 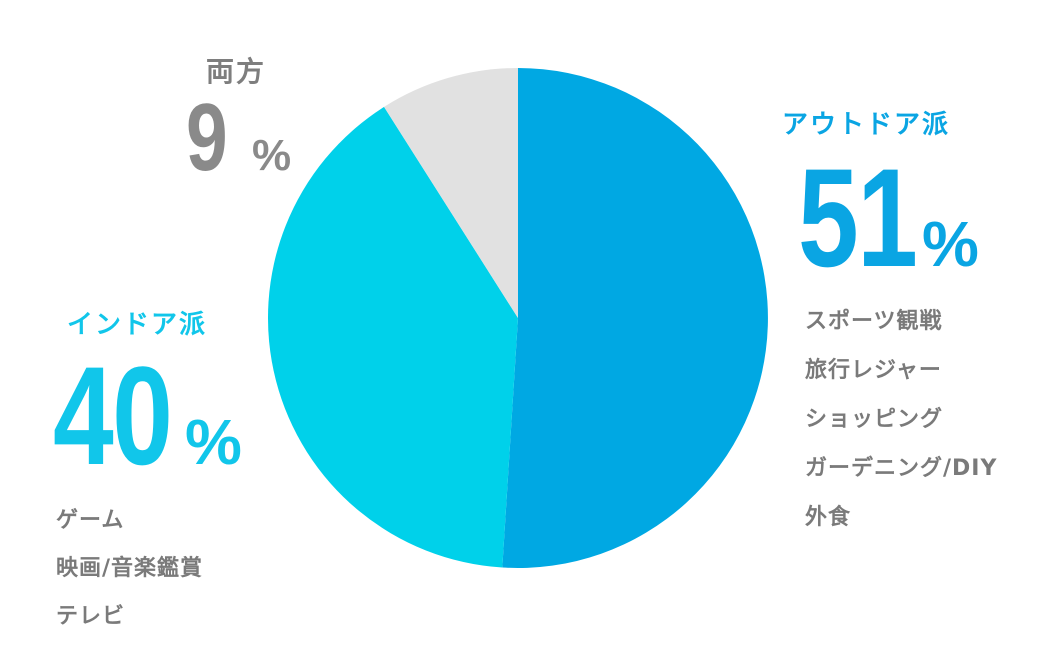 I want to click on list-item: スポーツ観戦, so click(x=874, y=321).